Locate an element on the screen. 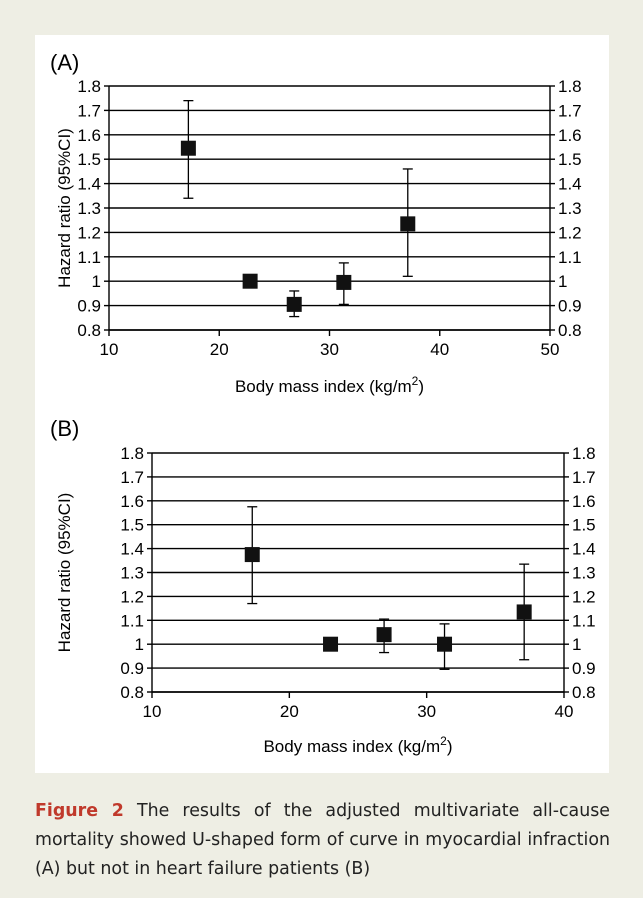 This screenshot has width=643, height=898. panel-b-y-tick-label: 1.8 is located at coordinates (132, 453).